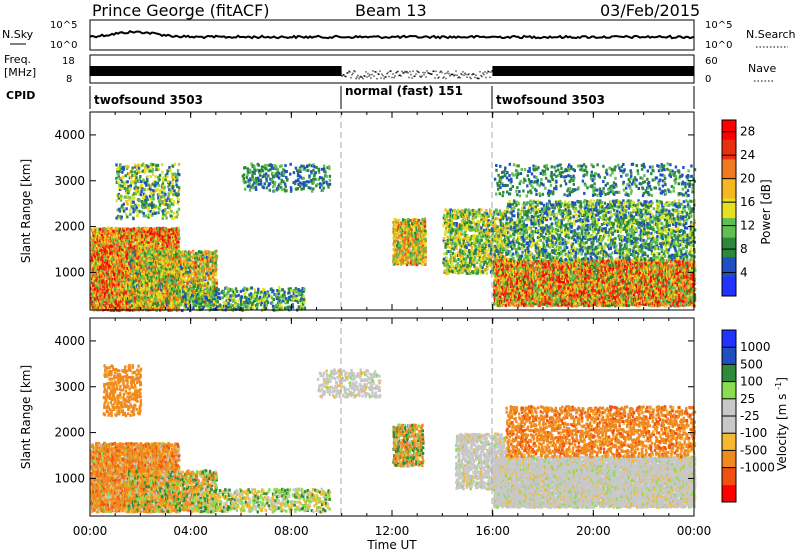 The image size is (800, 554). What do you see at coordinates (20, 95) in the screenshot?
I see `cpid-label: CPID` at bounding box center [20, 95].